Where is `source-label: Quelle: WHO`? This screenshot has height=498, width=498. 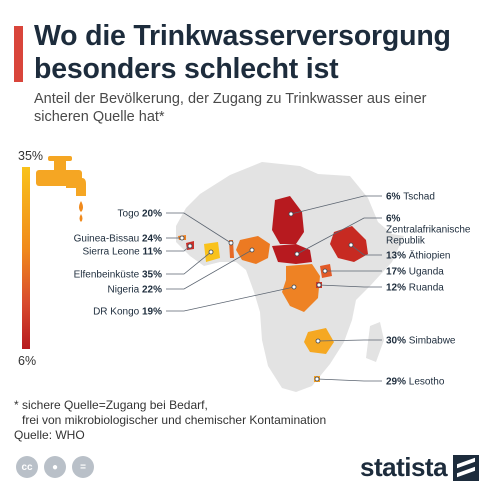
source-label: Quelle: WHO is located at coordinates (49, 435).